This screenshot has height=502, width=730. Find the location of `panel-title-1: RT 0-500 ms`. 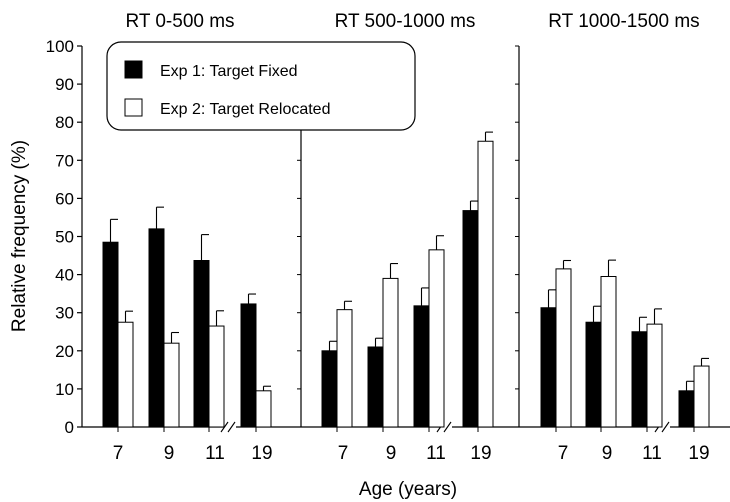

panel-title-1: RT 0-500 ms is located at coordinates (179, 21).